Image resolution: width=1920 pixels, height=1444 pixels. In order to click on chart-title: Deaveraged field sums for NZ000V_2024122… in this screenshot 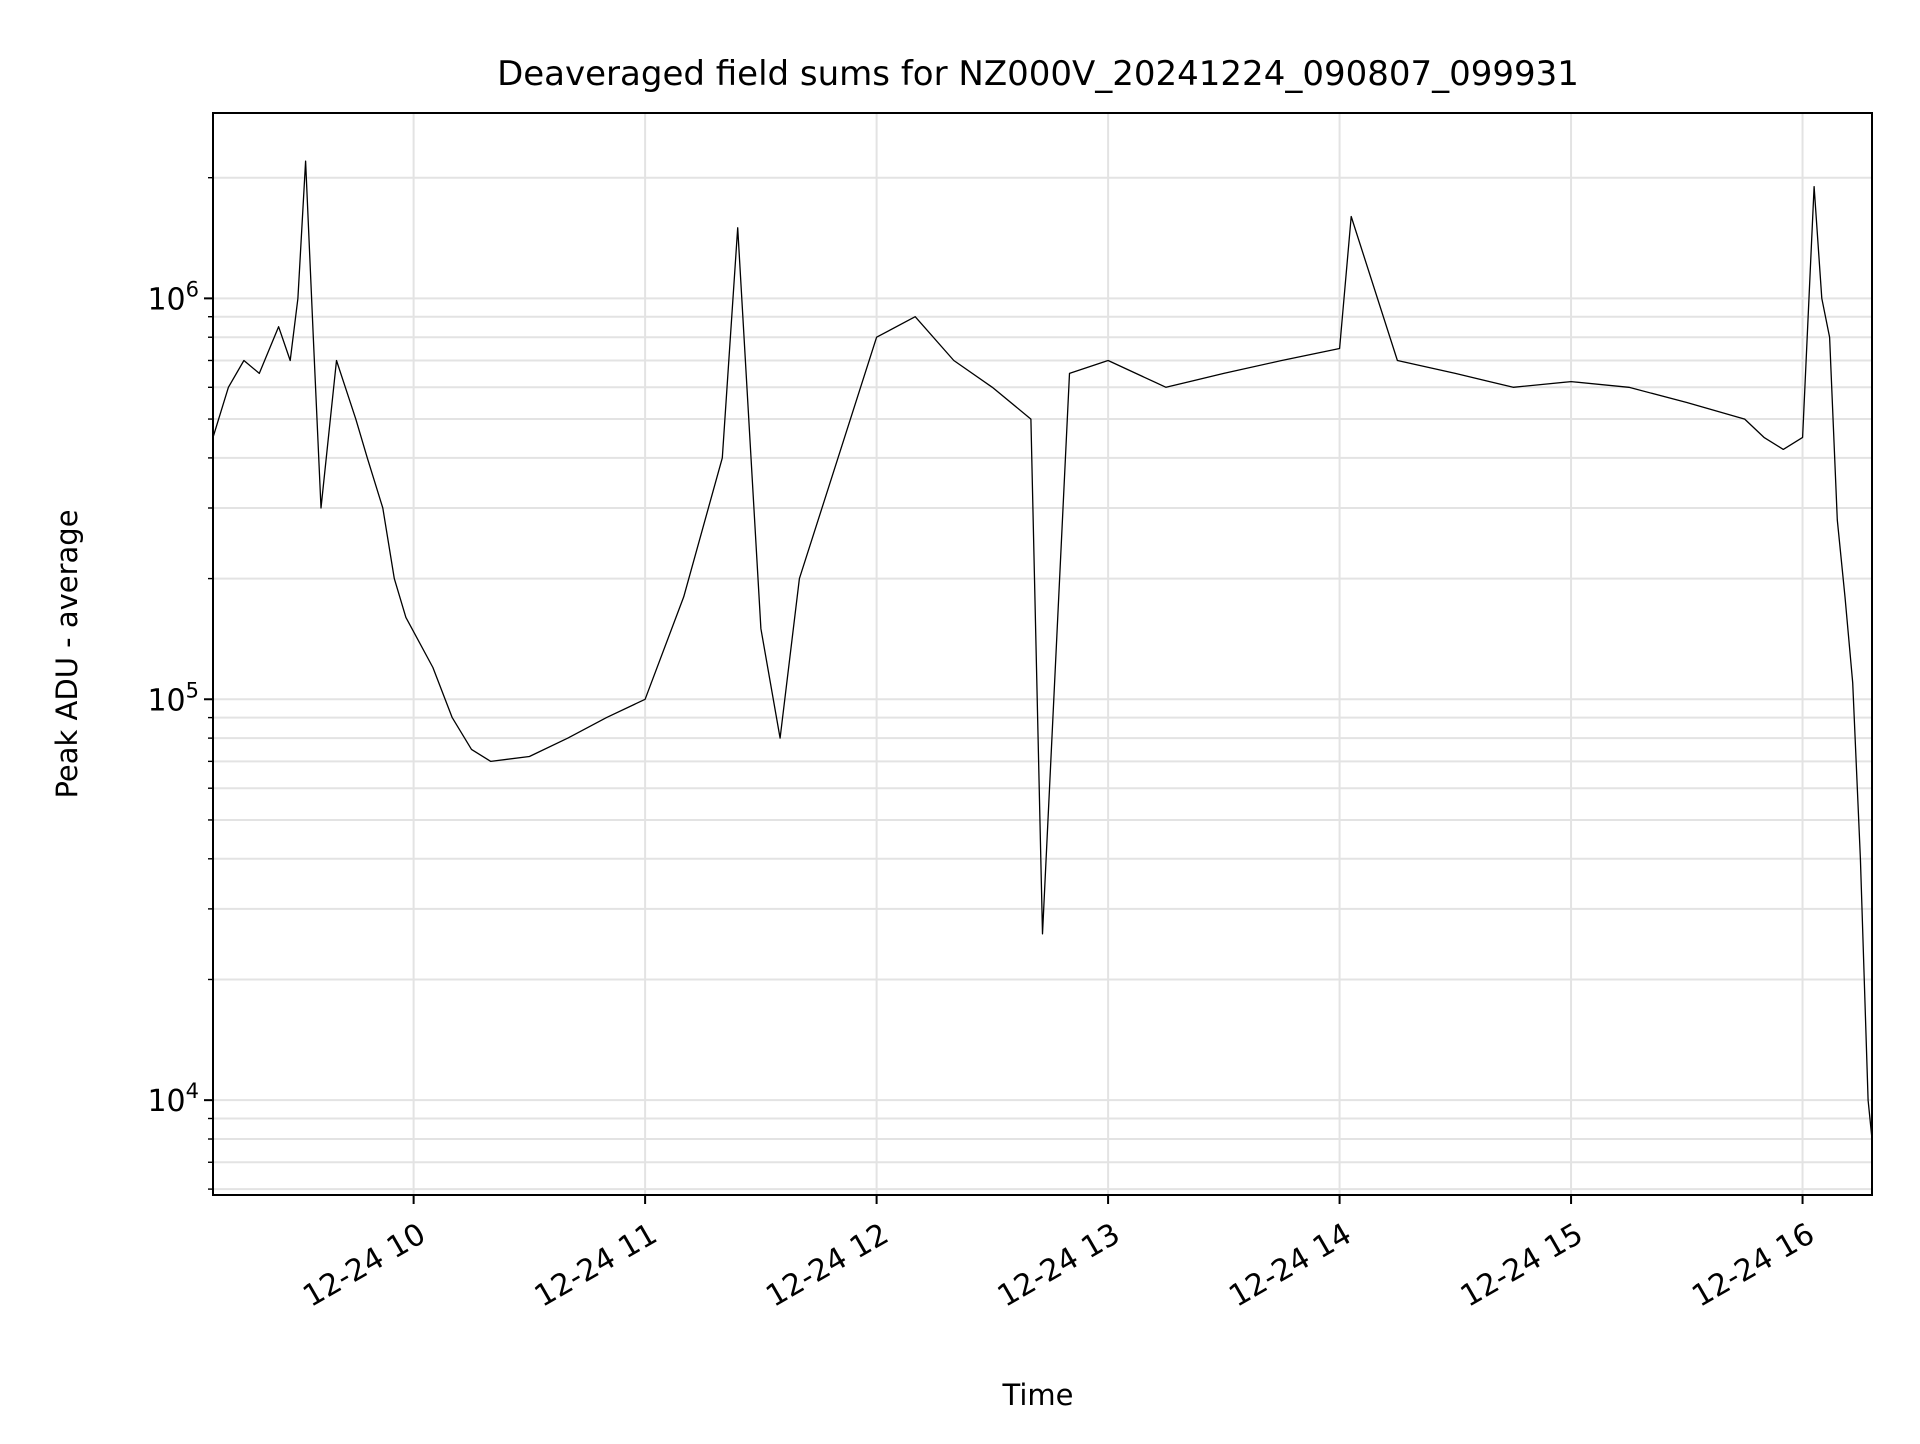, I will do `click(1038, 74)`.